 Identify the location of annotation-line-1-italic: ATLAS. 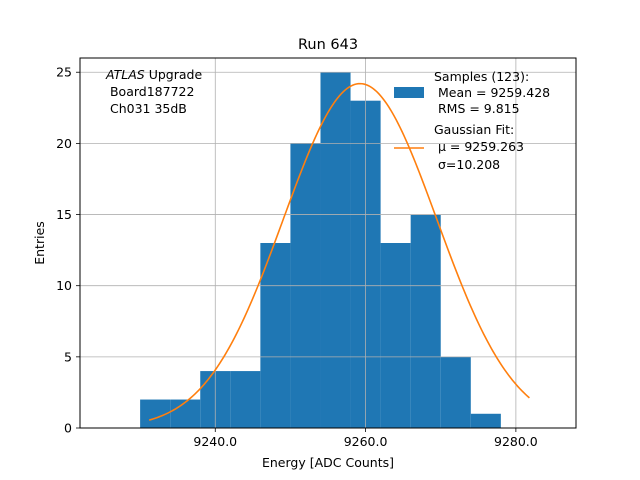
(125, 74).